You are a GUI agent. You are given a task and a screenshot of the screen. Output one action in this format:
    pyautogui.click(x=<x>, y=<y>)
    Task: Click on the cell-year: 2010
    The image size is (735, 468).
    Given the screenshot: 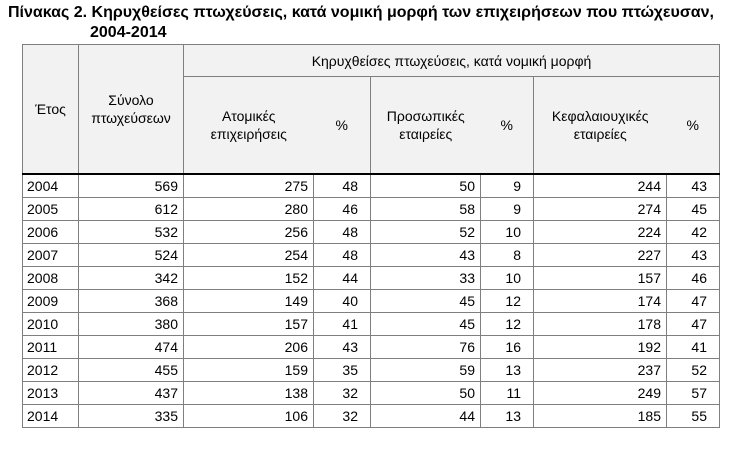 What is the action you would take?
    pyautogui.click(x=50, y=324)
    